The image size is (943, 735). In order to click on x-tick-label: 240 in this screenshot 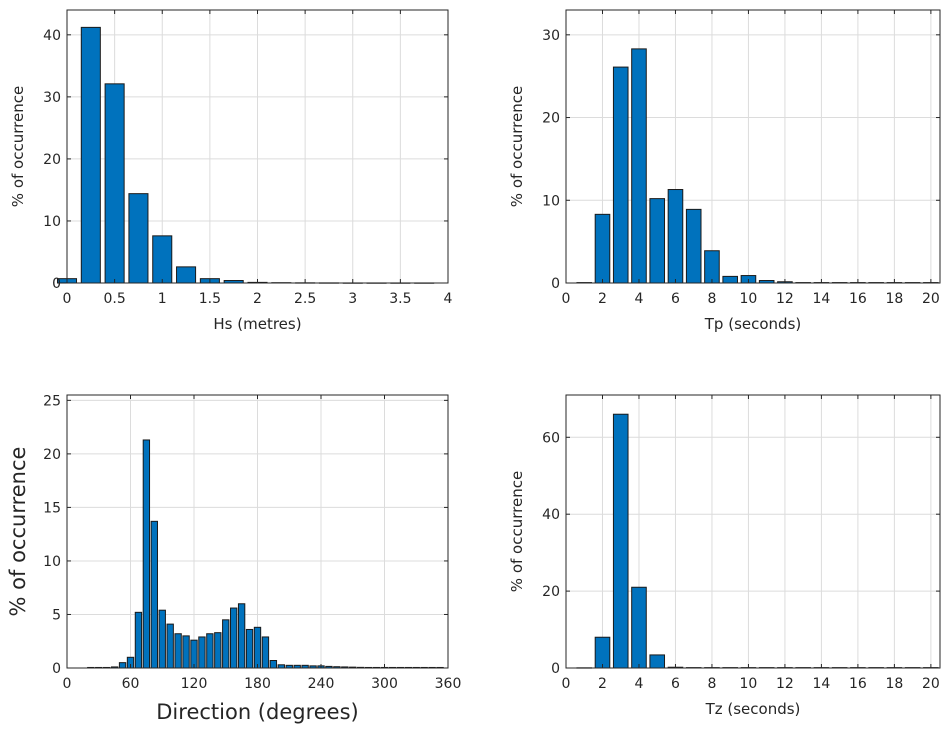, I will do `click(321, 684)`.